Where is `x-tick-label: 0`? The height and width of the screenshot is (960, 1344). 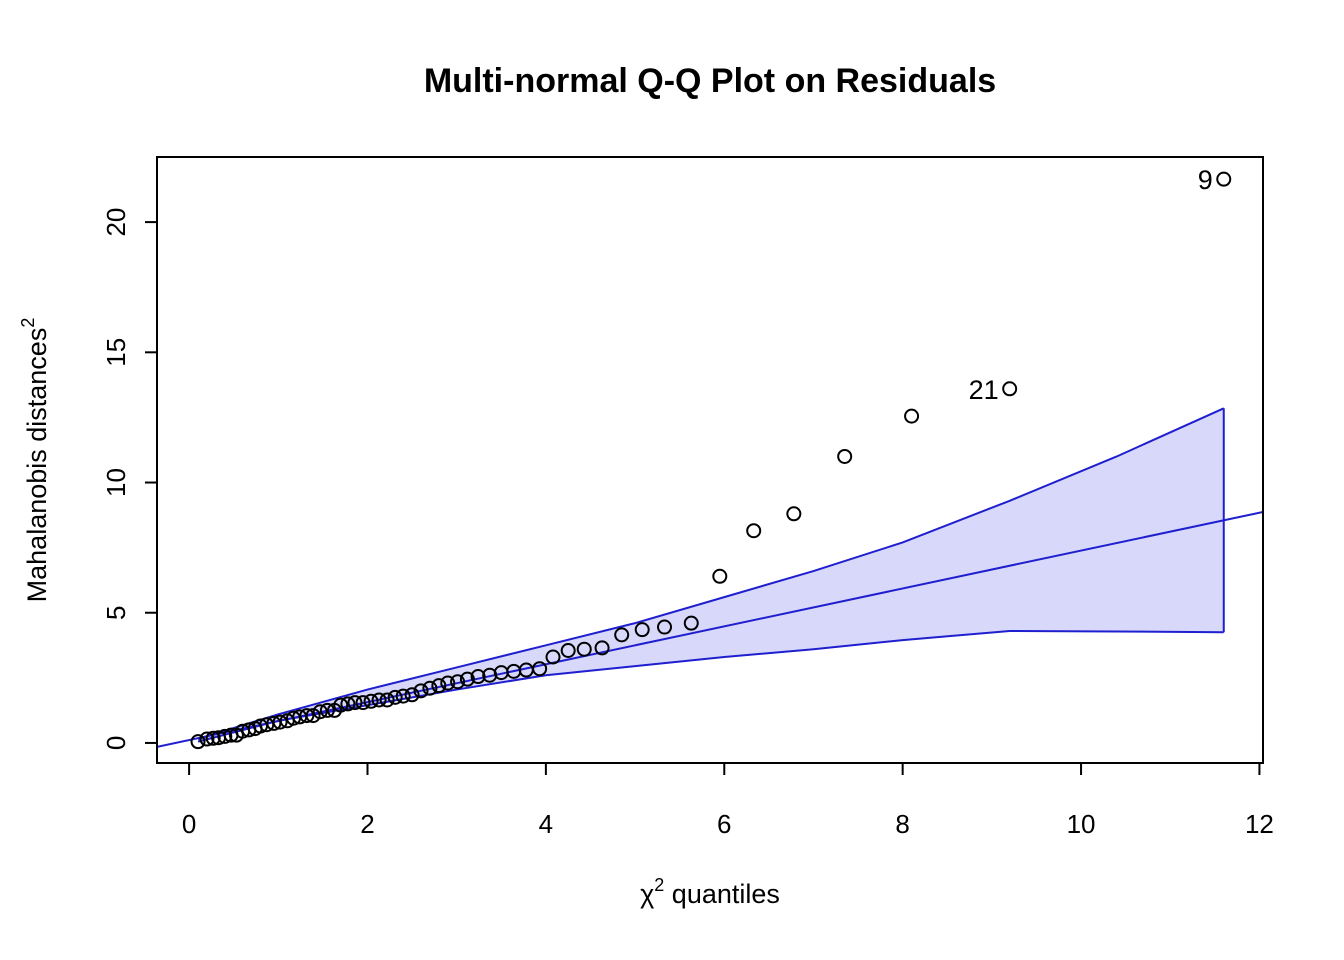 x-tick-label: 0 is located at coordinates (189, 824).